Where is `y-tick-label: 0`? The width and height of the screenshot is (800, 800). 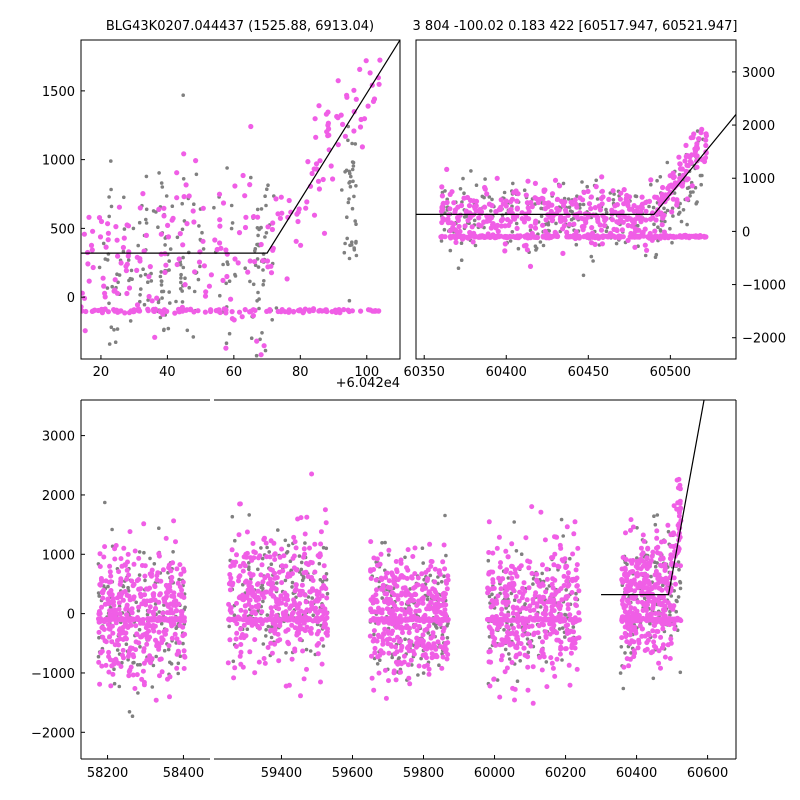
y-tick-label: 0 is located at coordinates (71, 615).